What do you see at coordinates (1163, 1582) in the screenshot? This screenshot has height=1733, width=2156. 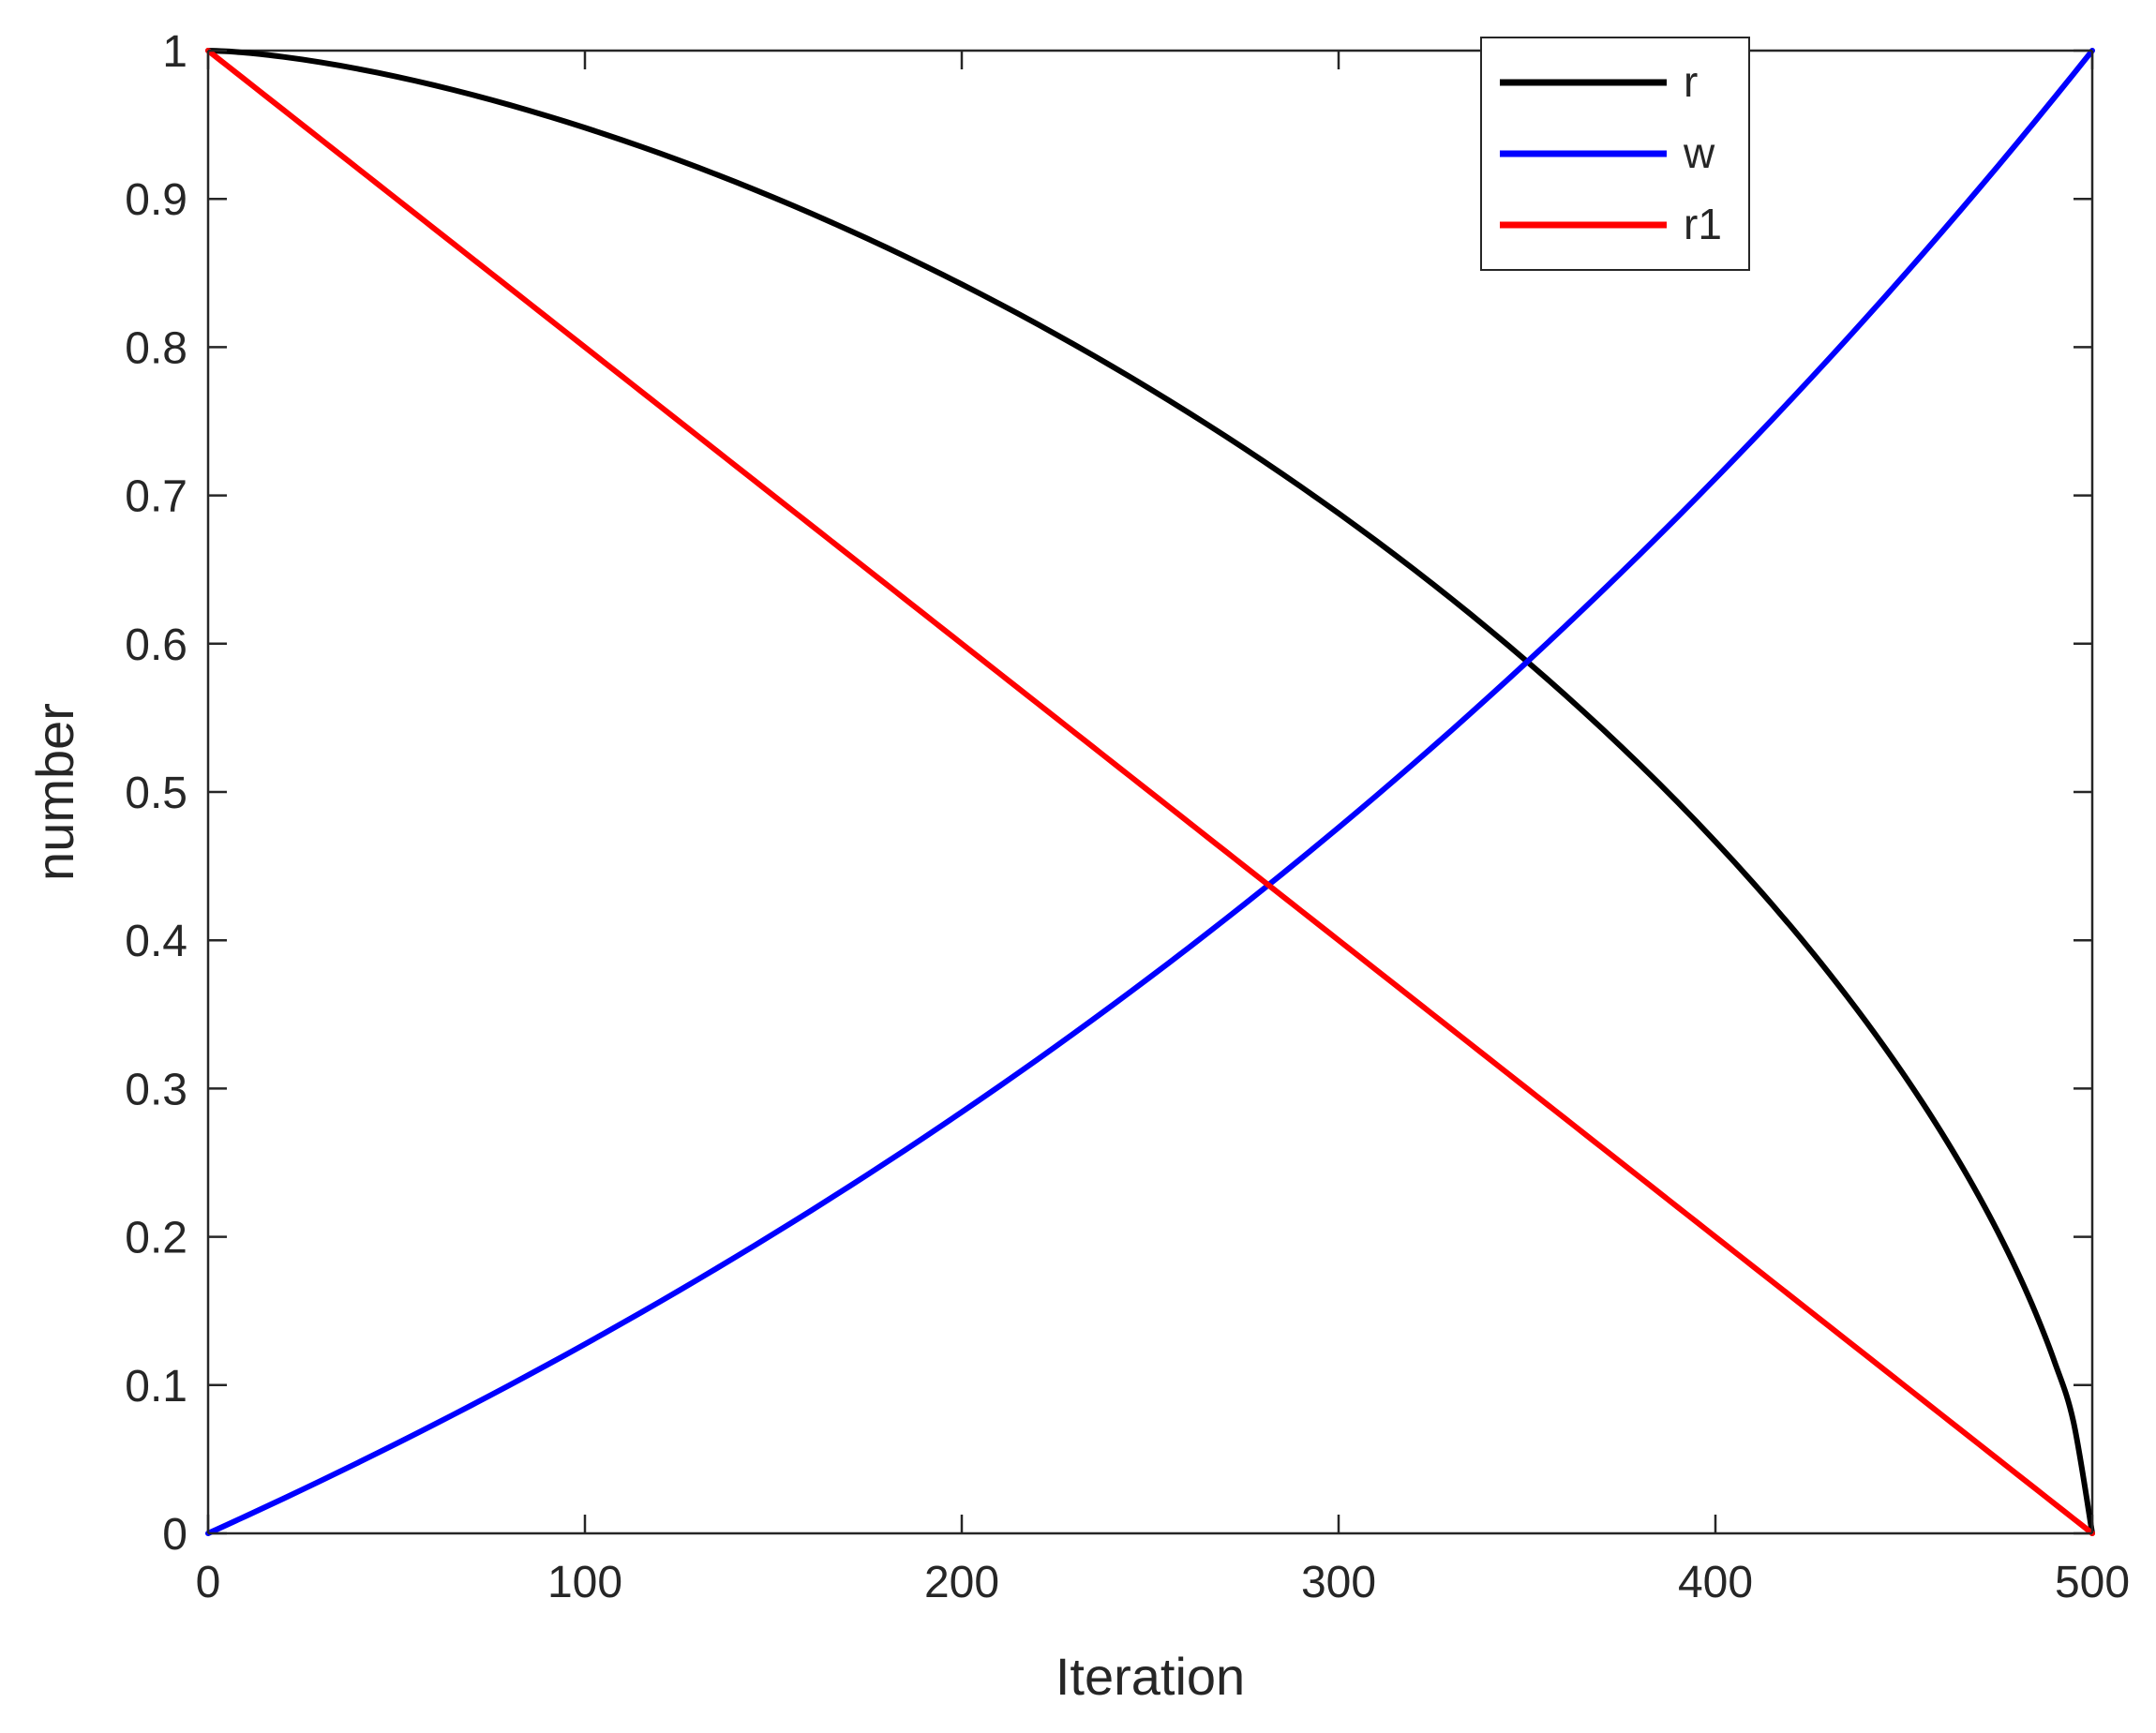 I see `x-tick-labels: 0 100 200 300 400 500` at bounding box center [1163, 1582].